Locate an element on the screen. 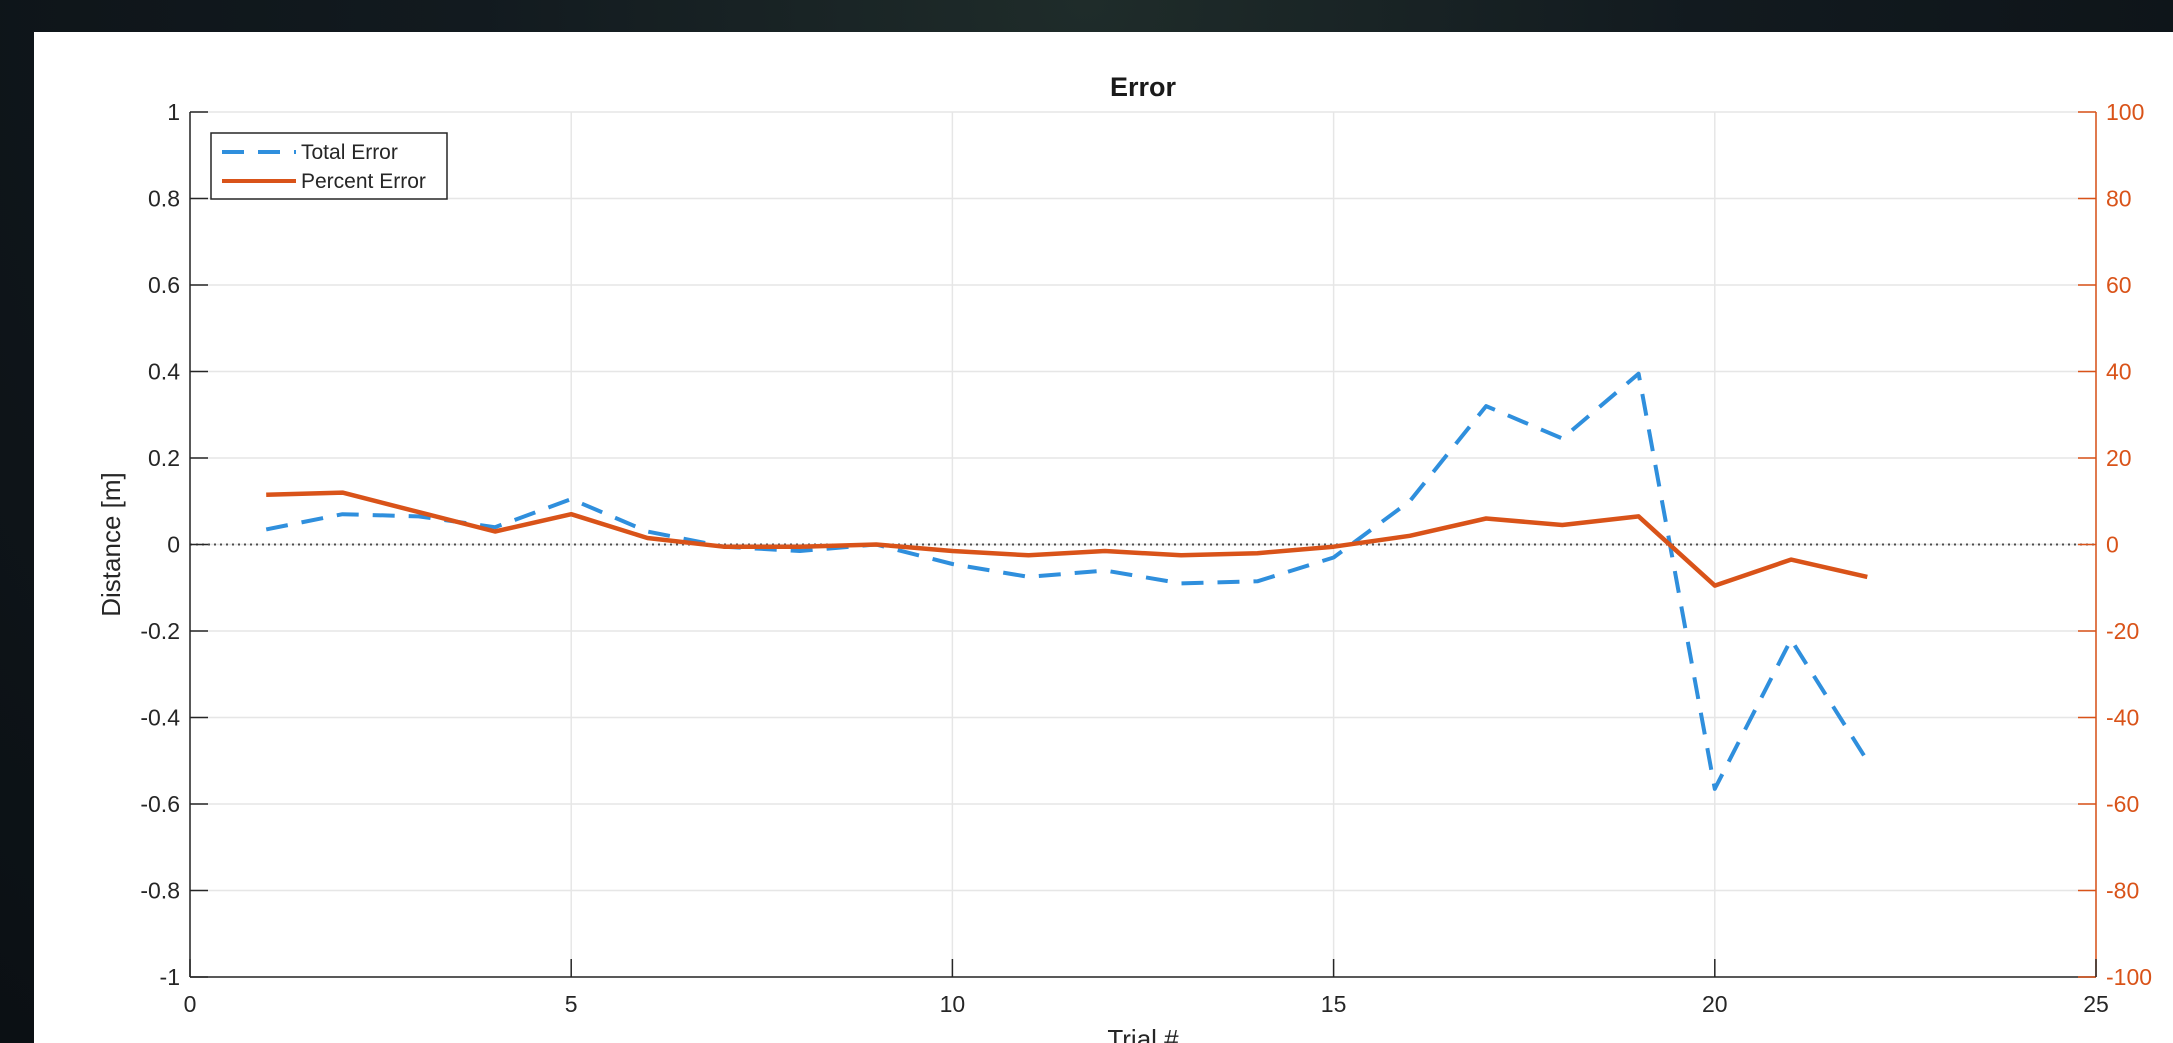  y2-tick-label: -60 is located at coordinates (2122, 804).